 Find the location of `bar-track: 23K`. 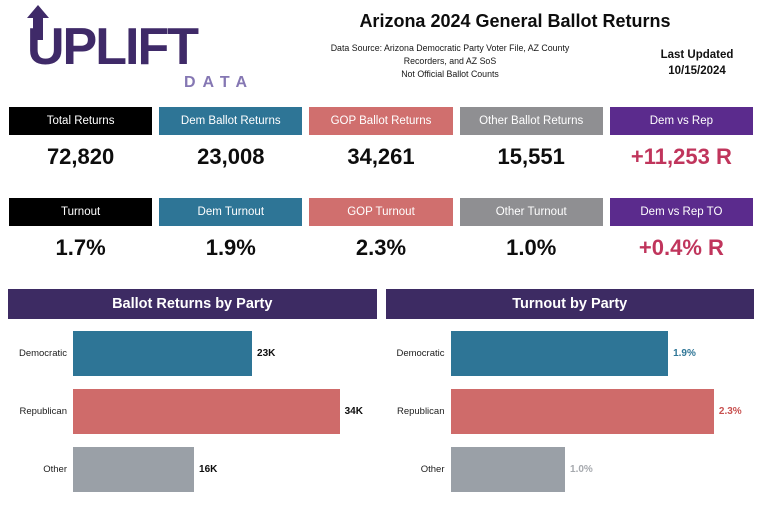

bar-track: 23K is located at coordinates (225, 353).